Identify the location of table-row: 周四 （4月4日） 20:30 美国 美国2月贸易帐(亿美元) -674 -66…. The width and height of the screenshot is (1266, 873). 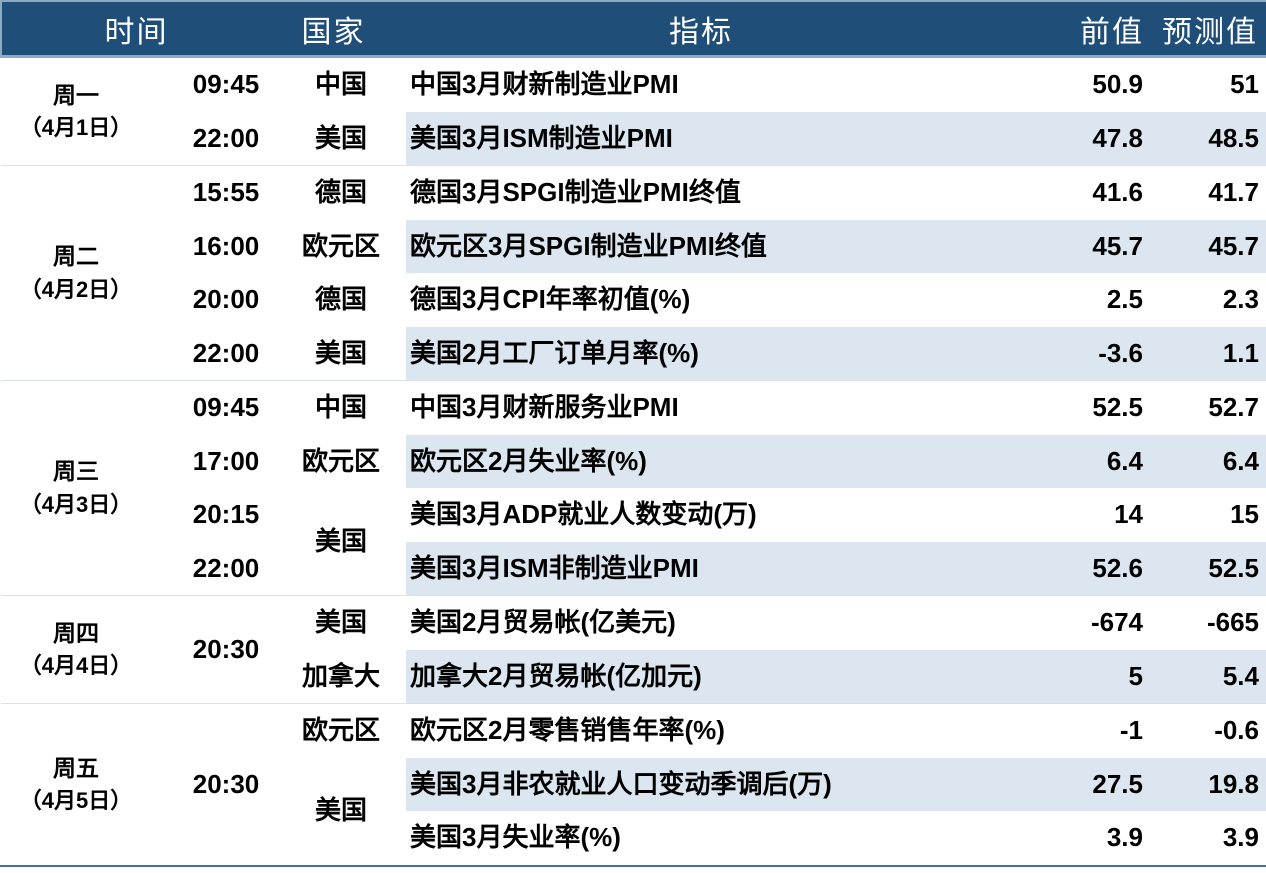
(633, 649).